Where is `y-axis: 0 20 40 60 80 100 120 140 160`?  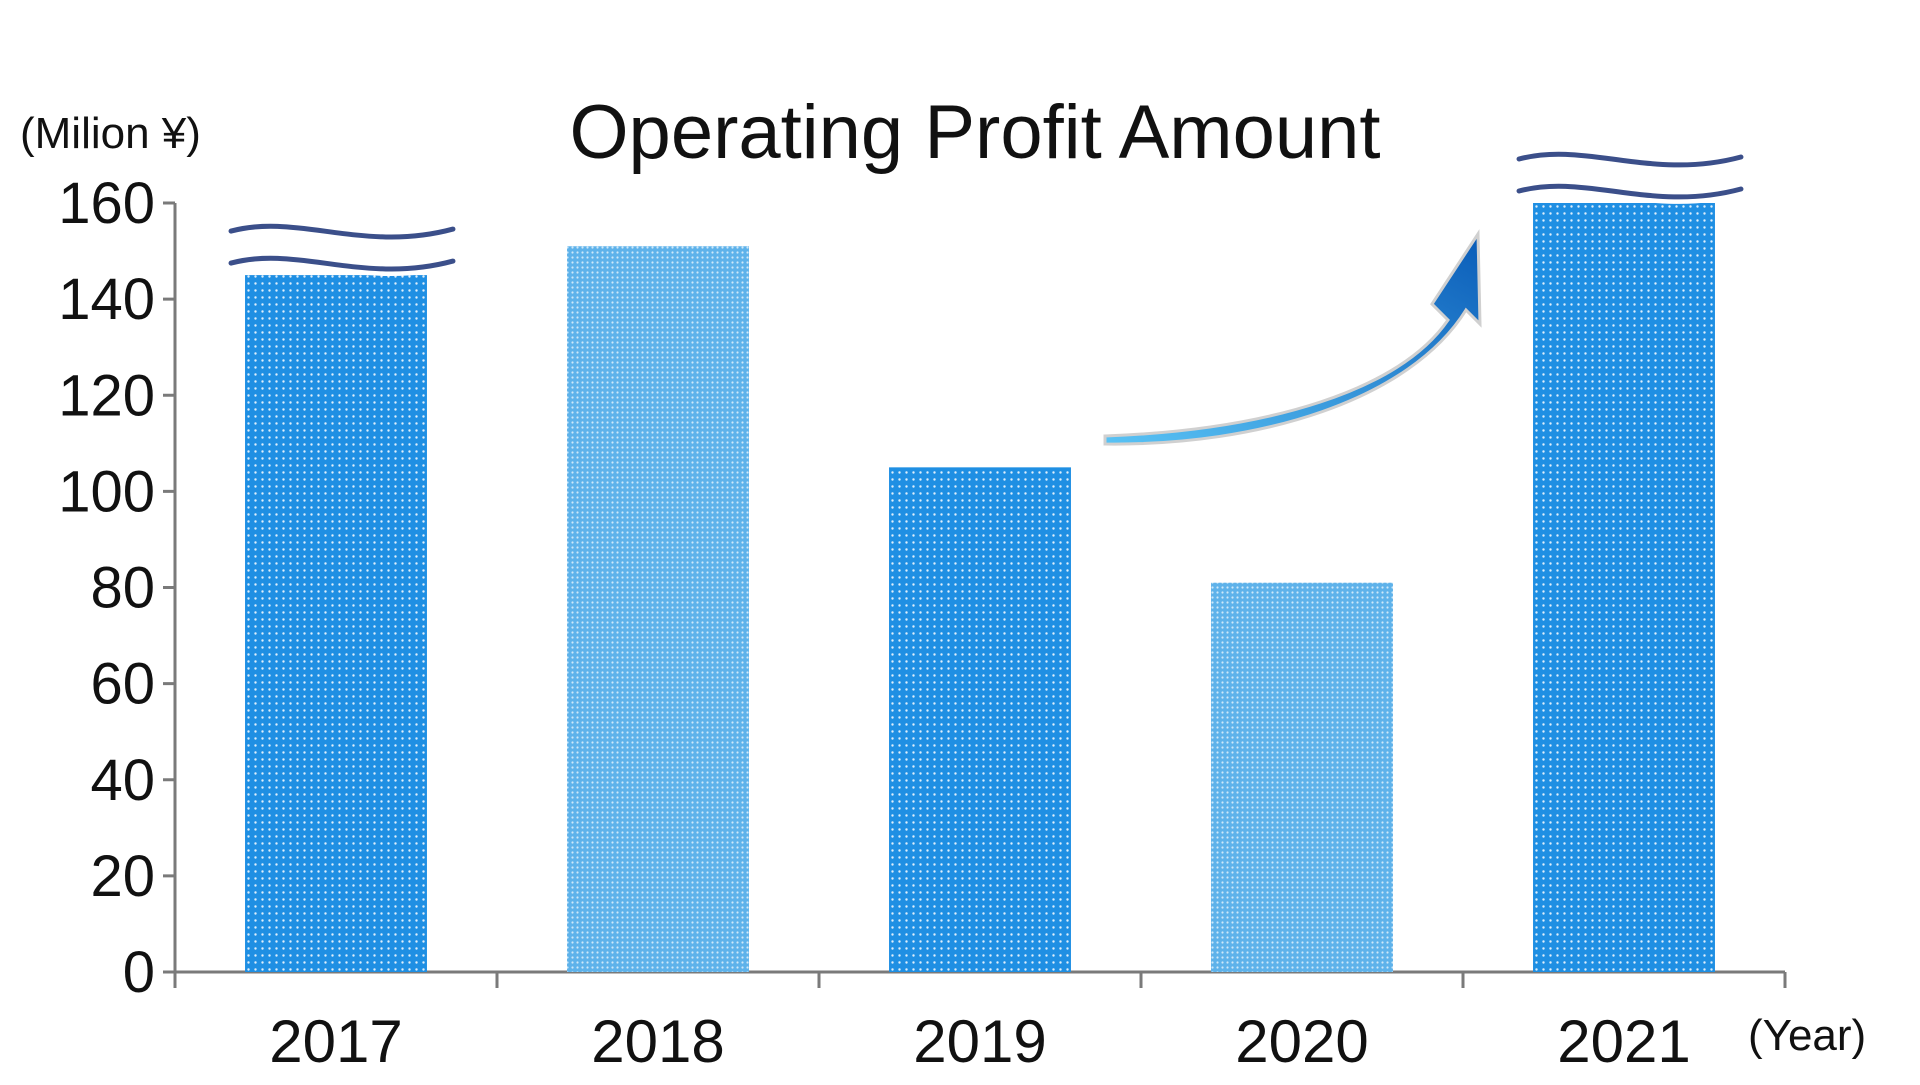
y-axis: 0 20 40 60 80 100 120 140 160 is located at coordinates (117, 588).